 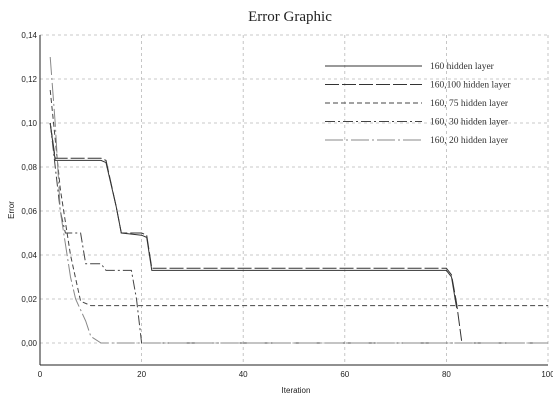 What do you see at coordinates (11, 210) in the screenshot?
I see `y-axis-label: Error` at bounding box center [11, 210].